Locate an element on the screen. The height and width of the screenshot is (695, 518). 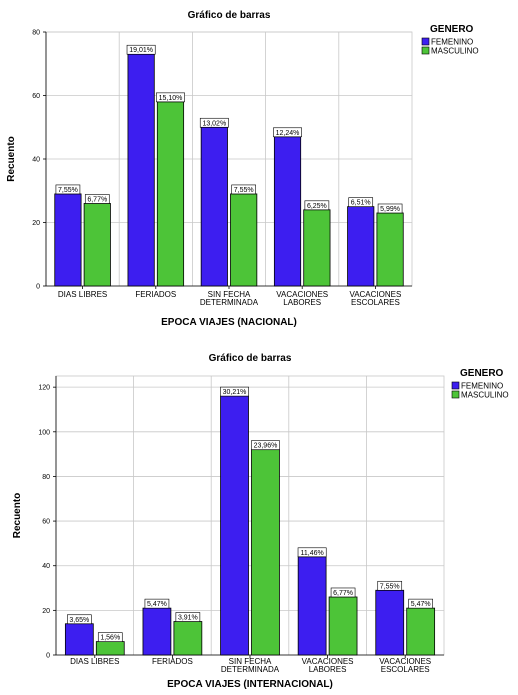
legend-swatch-femenino is located at coordinates (455, 385).